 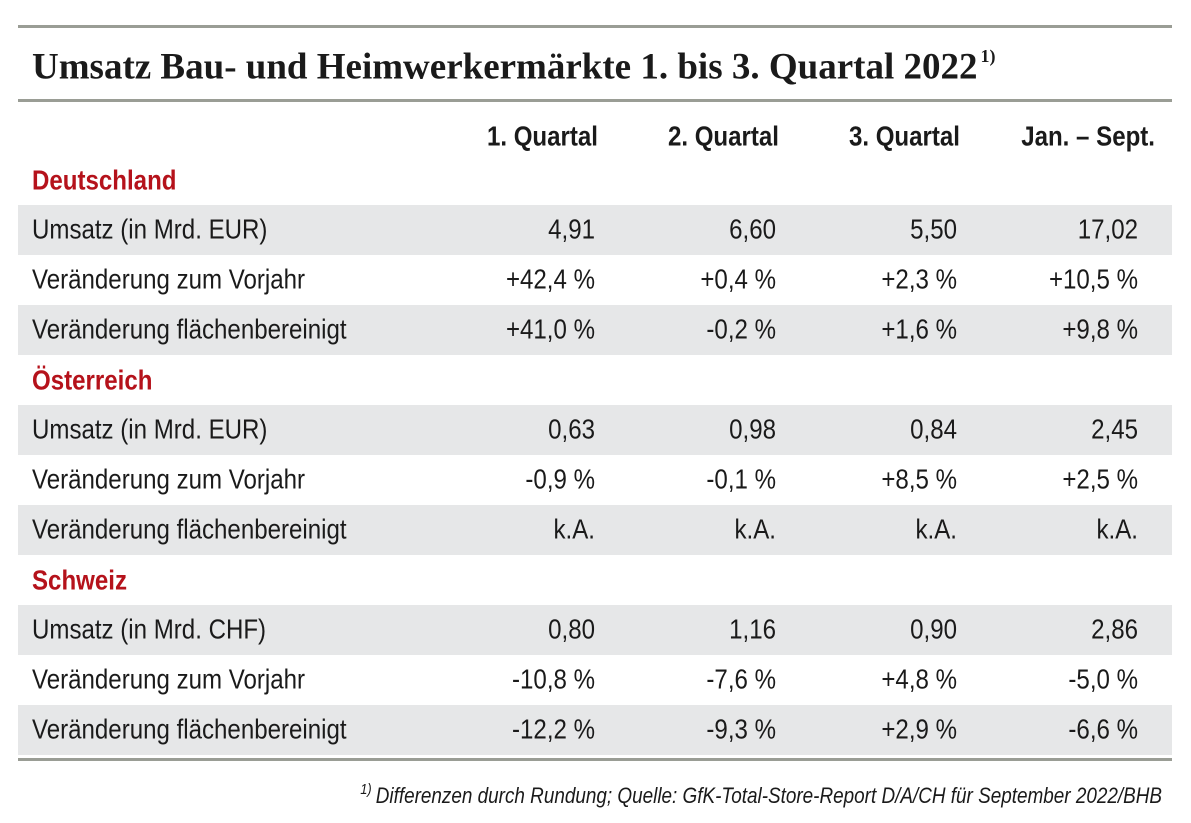 I want to click on cell-wrap: 6,60, so click(x=752, y=229).